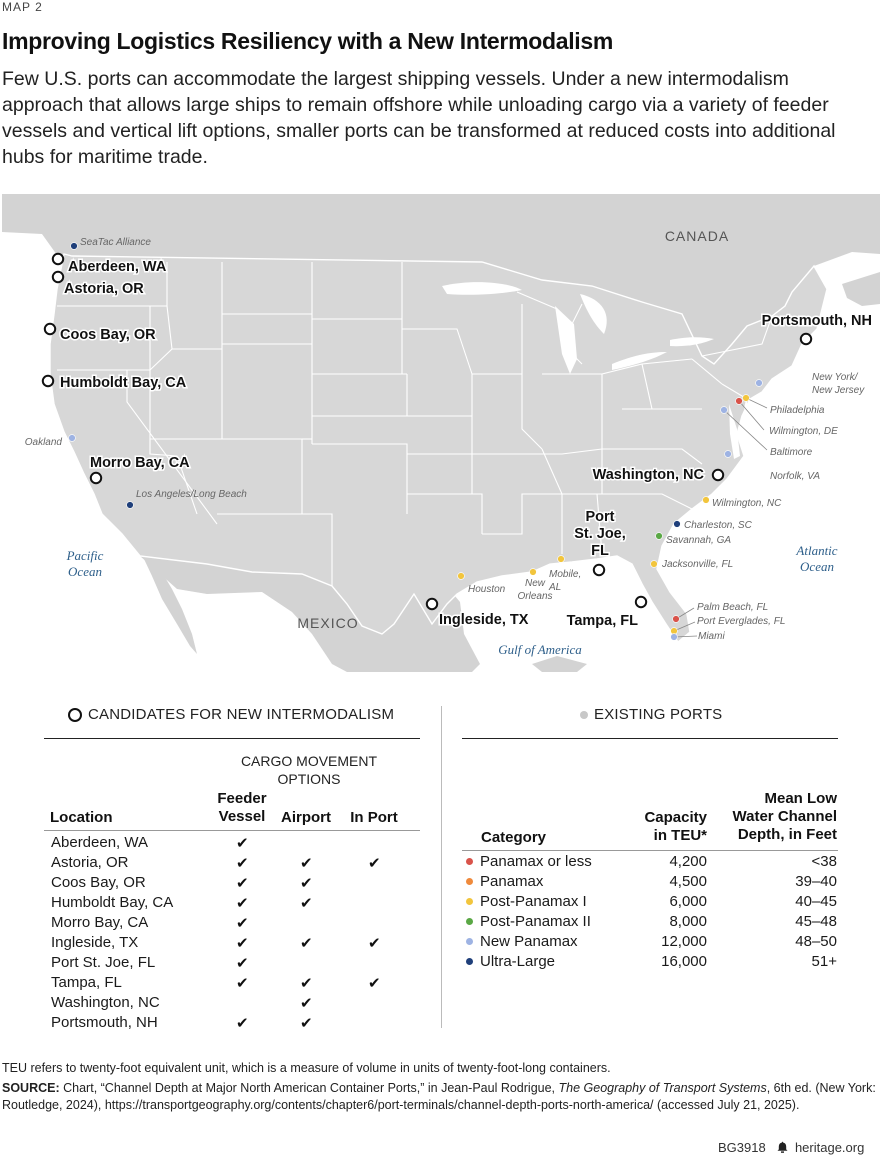 The width and height of the screenshot is (884, 1161). What do you see at coordinates (108, 335) in the screenshot?
I see `candidate-label-coos-bay-or: Coos Bay, OR` at bounding box center [108, 335].